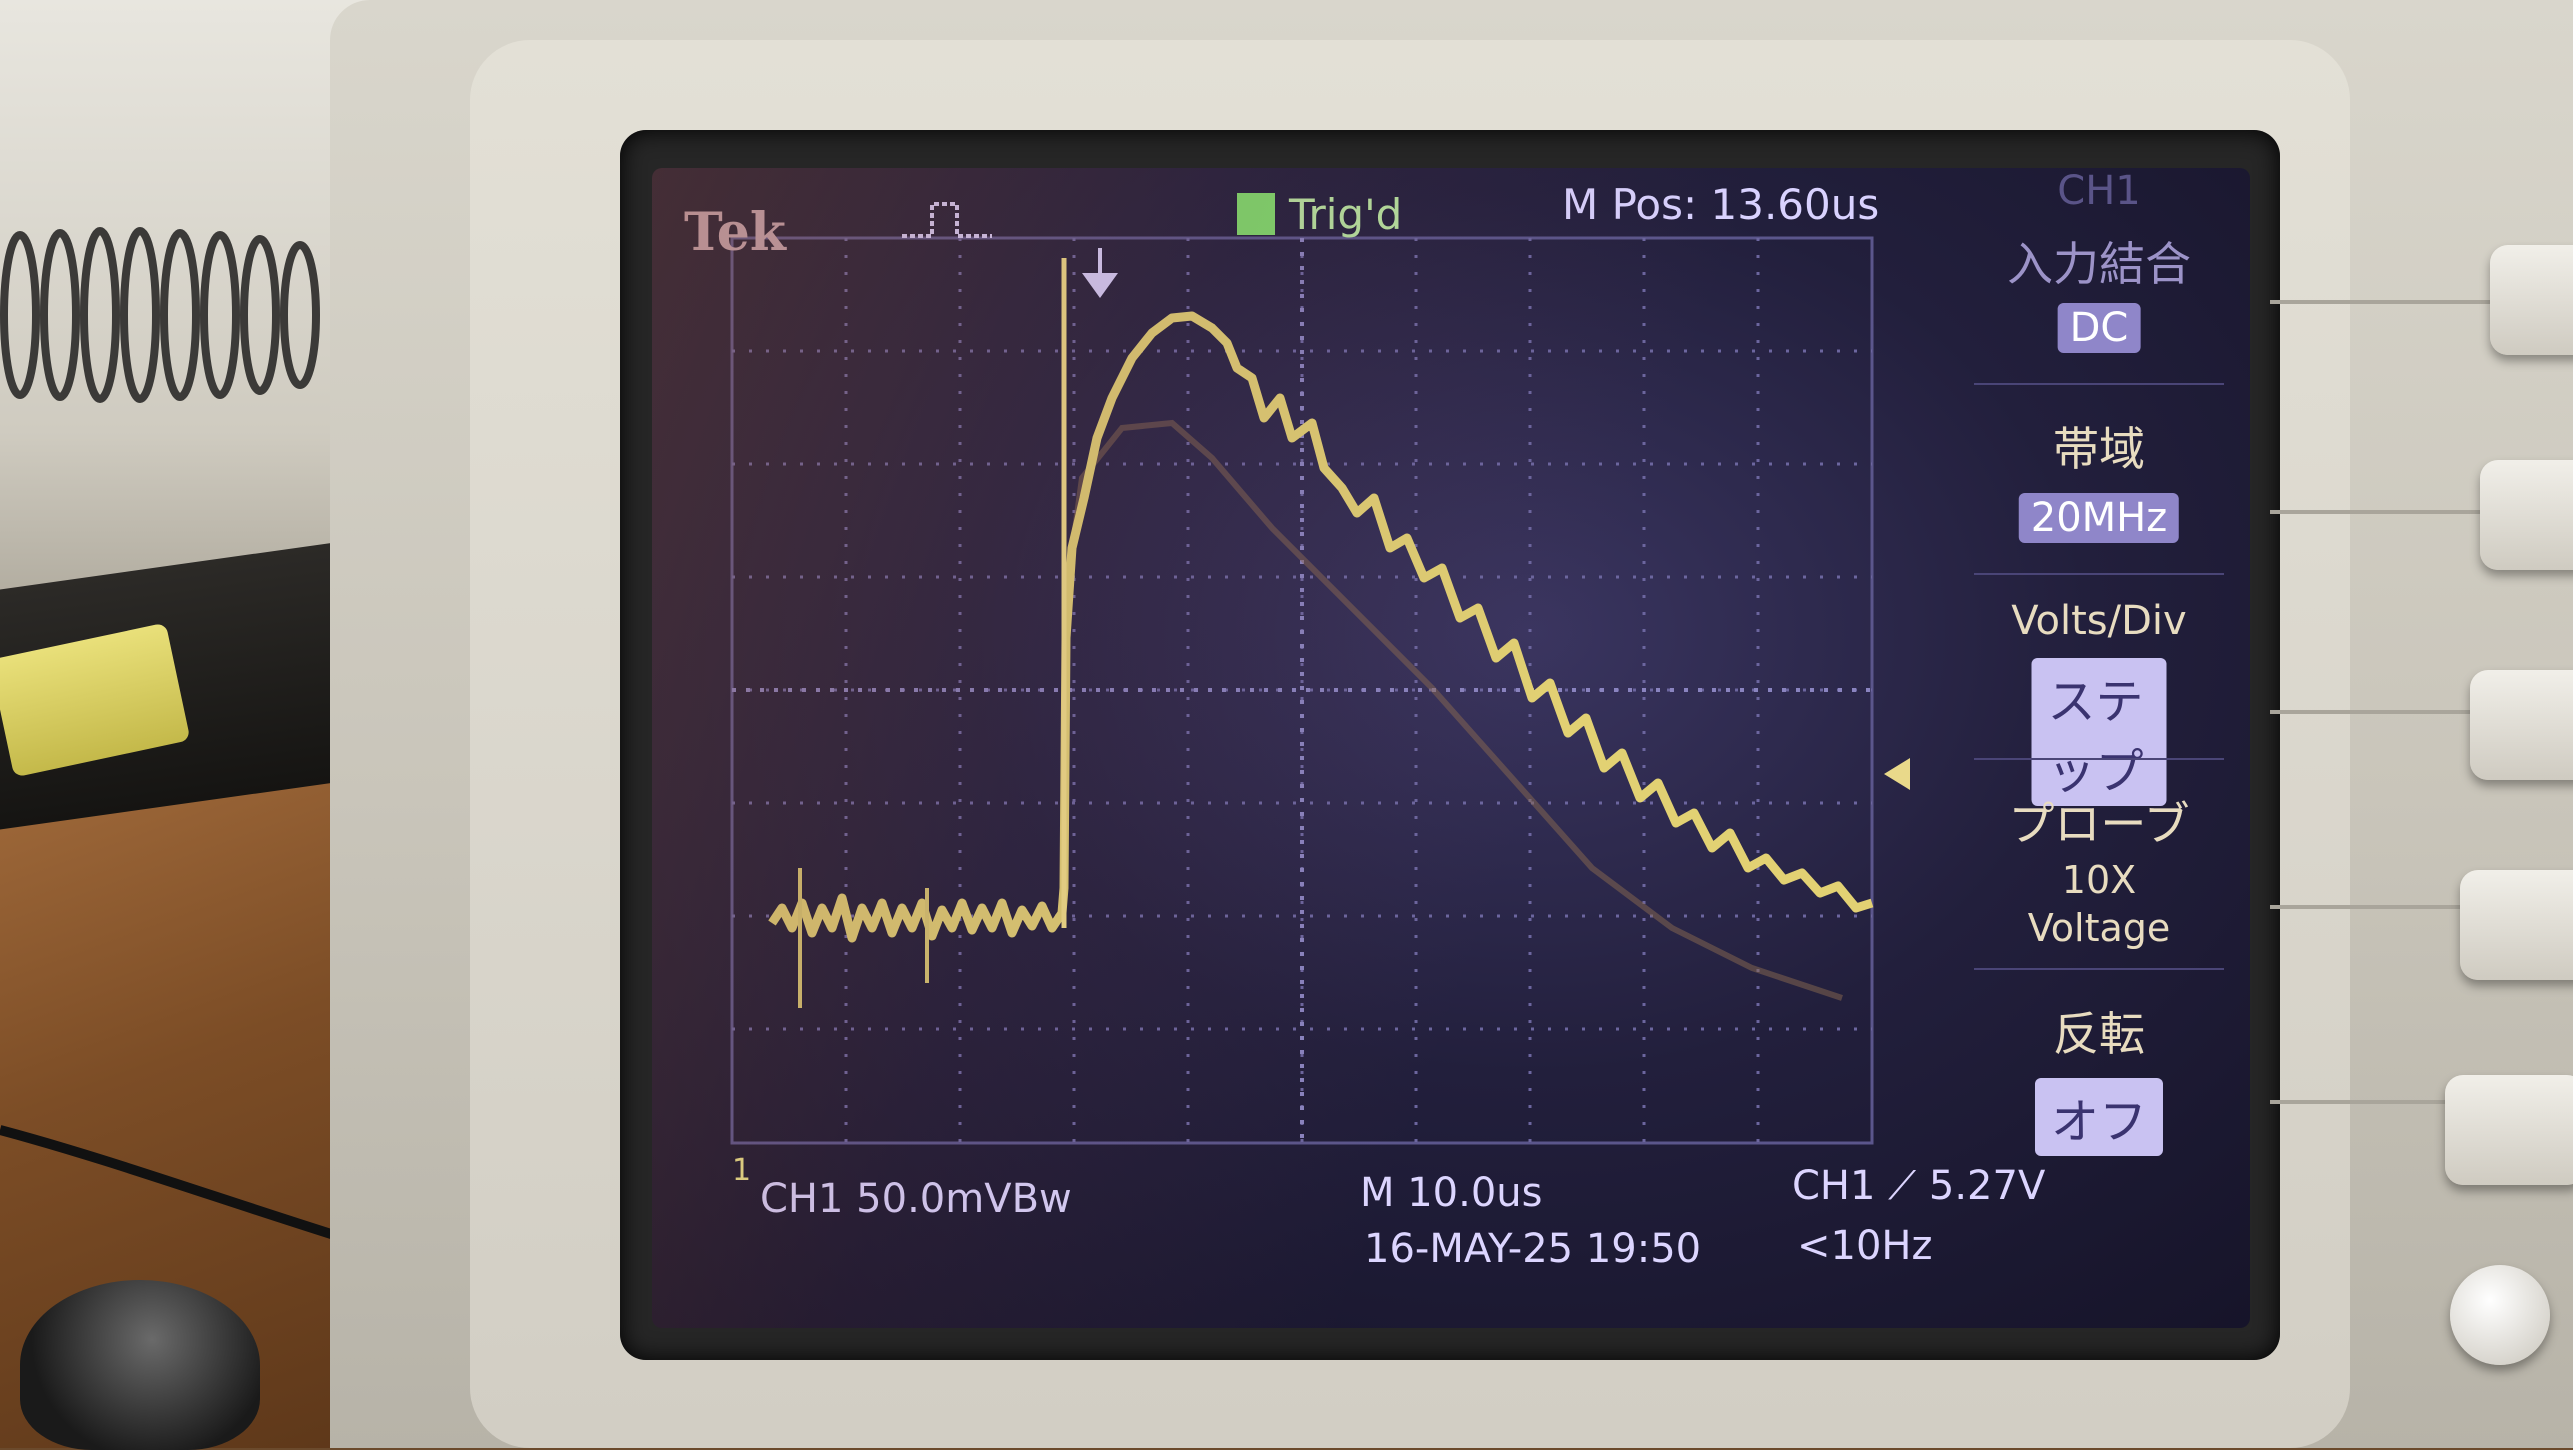 The height and width of the screenshot is (1450, 2573). What do you see at coordinates (2500, 1315) in the screenshot?
I see `round-button` at bounding box center [2500, 1315].